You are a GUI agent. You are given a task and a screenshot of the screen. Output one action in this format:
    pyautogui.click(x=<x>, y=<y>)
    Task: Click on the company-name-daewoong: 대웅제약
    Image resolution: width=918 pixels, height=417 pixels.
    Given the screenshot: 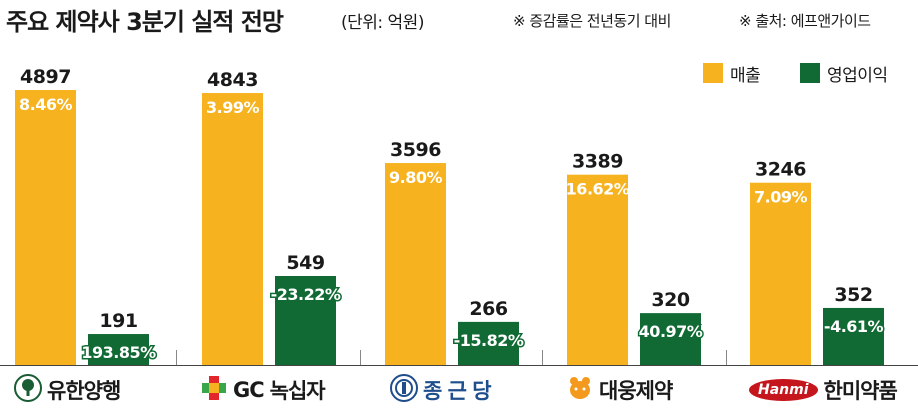 What is the action you would take?
    pyautogui.click(x=636, y=391)
    